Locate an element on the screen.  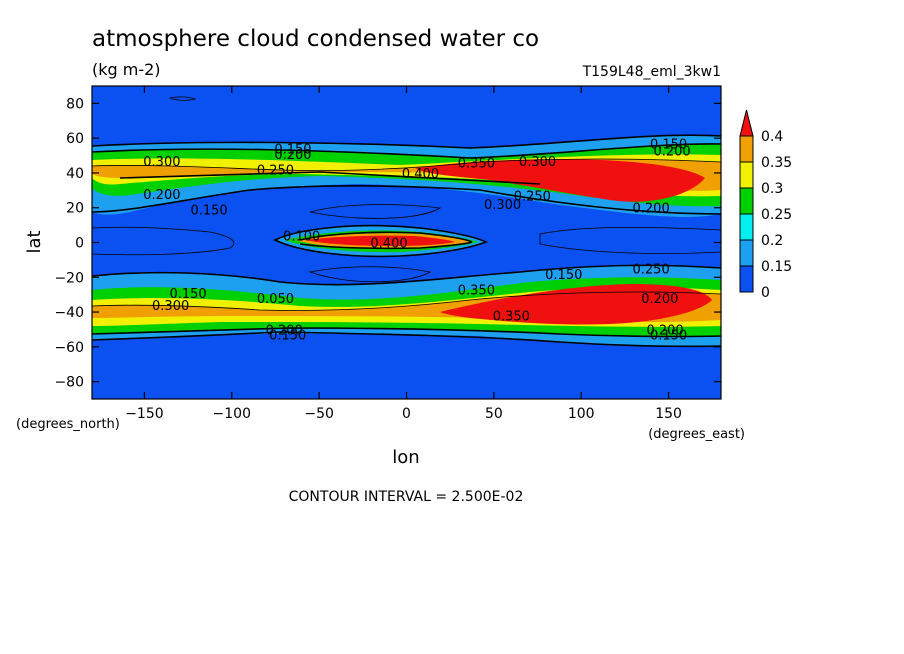
y-tick-label: 20 is located at coordinates (75, 209).